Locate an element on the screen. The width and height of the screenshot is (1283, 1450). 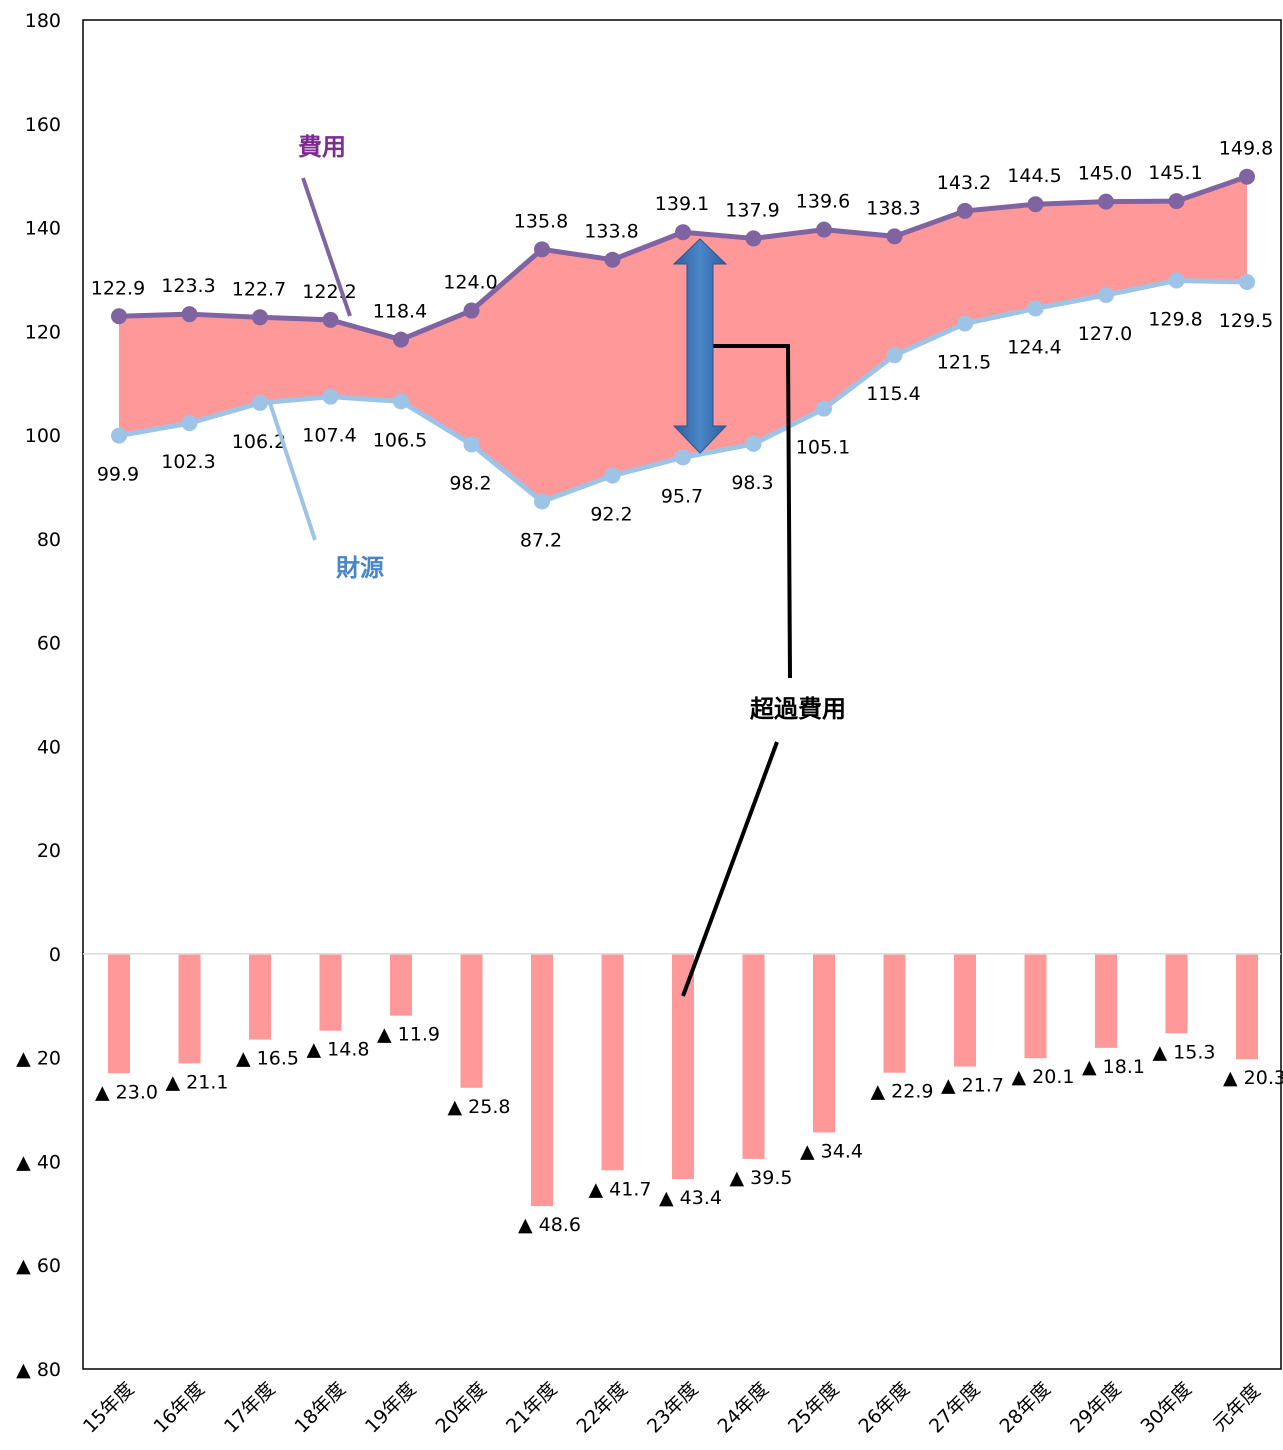
x-tick-label: 15年度 is located at coordinates (109, 1408).